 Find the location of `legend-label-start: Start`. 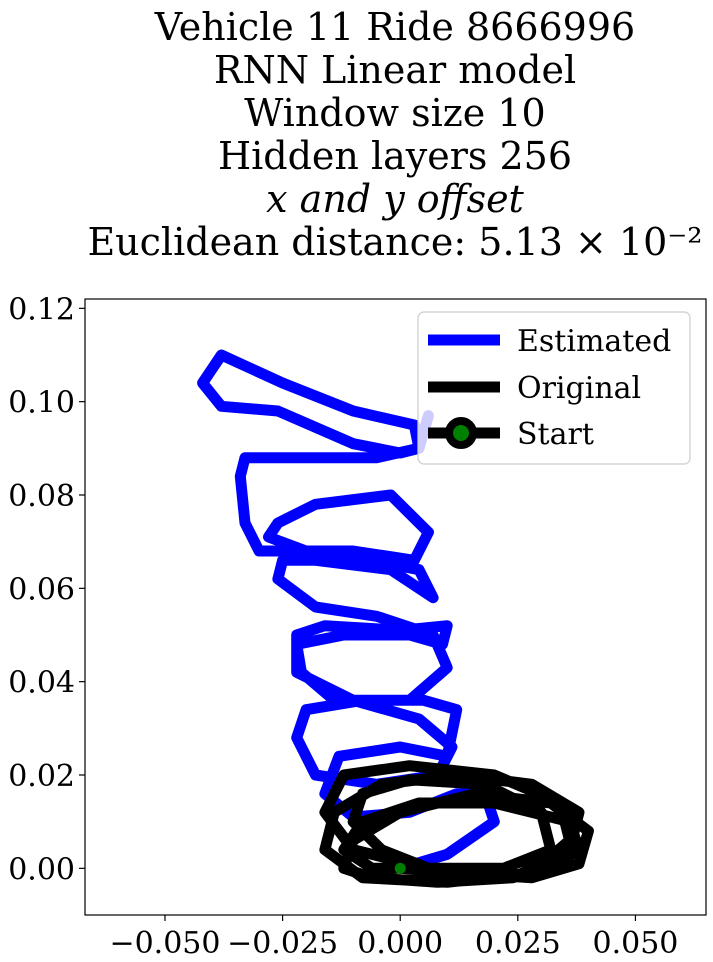

legend-label-start: Start is located at coordinates (555, 434).